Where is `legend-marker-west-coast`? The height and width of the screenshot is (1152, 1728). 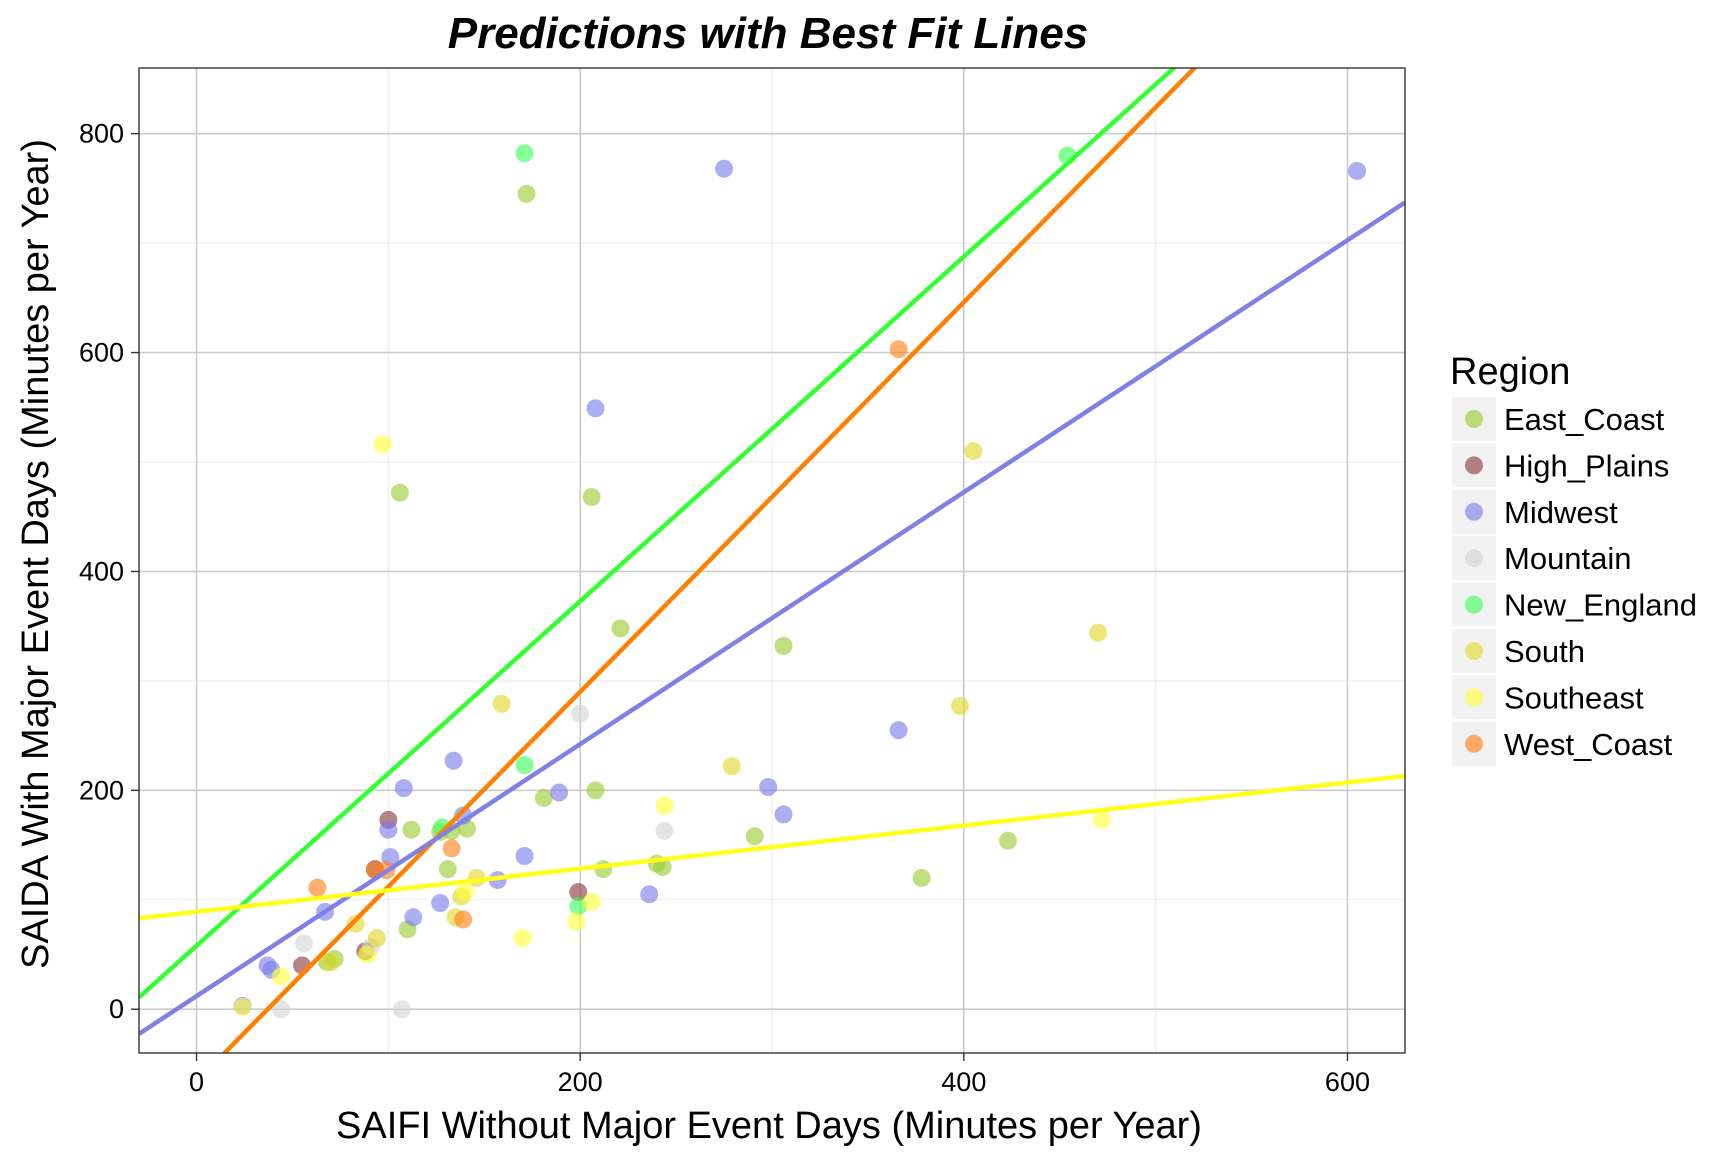
legend-marker-west-coast is located at coordinates (1474, 743).